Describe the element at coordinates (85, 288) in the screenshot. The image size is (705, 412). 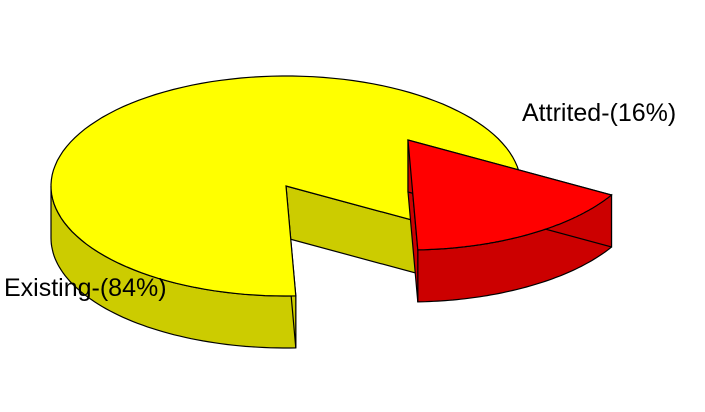
I see `slice-label-existing: Existing-(84%)` at that location.